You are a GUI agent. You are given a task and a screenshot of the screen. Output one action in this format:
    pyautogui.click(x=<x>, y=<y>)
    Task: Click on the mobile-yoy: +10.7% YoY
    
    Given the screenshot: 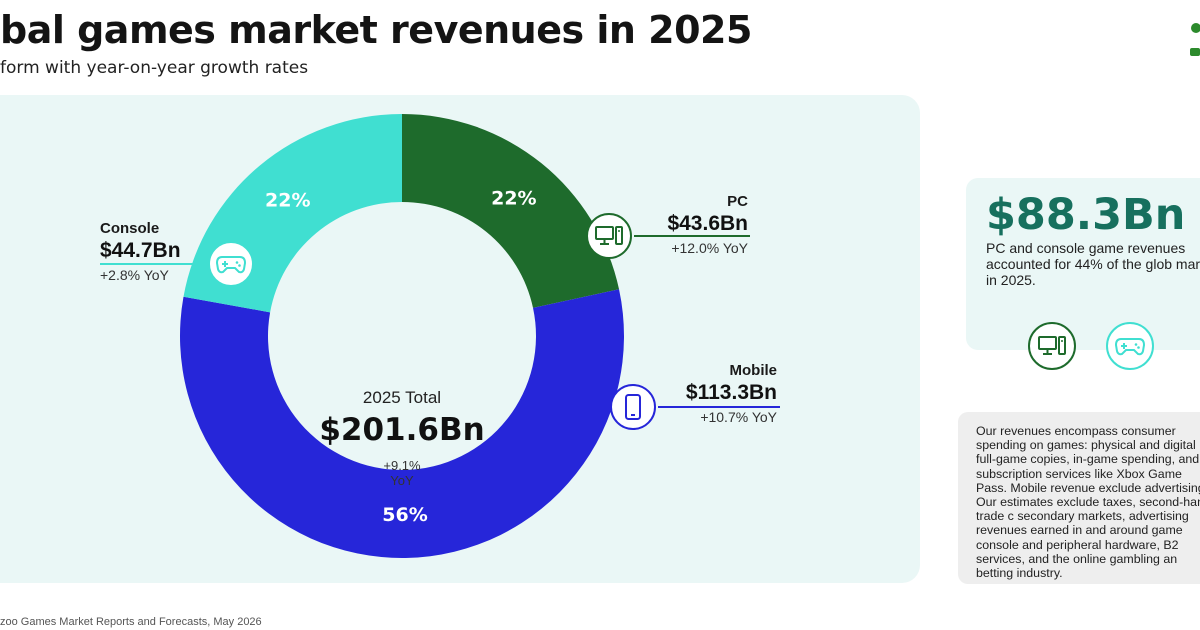 What is the action you would take?
    pyautogui.click(x=738, y=417)
    